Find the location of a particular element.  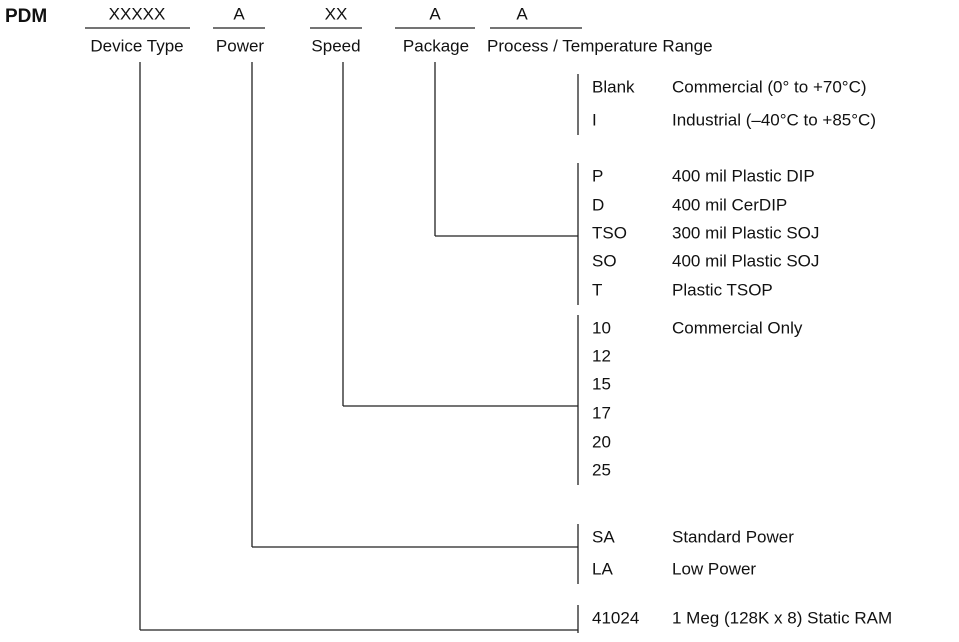

field-label: Power is located at coordinates (240, 45).